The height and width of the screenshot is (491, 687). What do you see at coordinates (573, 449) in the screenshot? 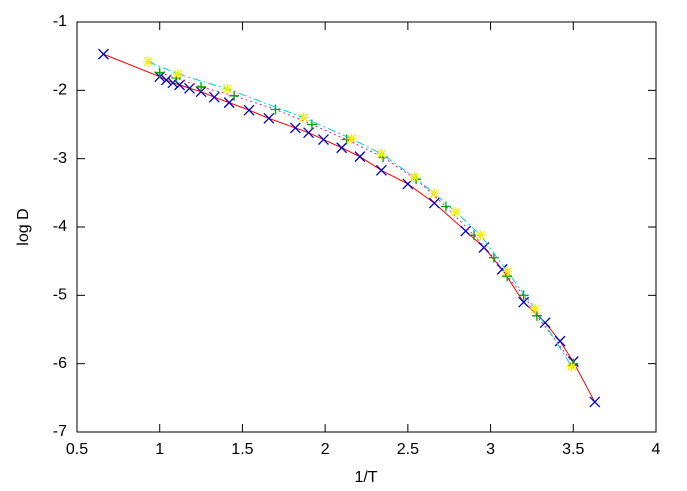
I see `x-tick-label: 3.5` at bounding box center [573, 449].